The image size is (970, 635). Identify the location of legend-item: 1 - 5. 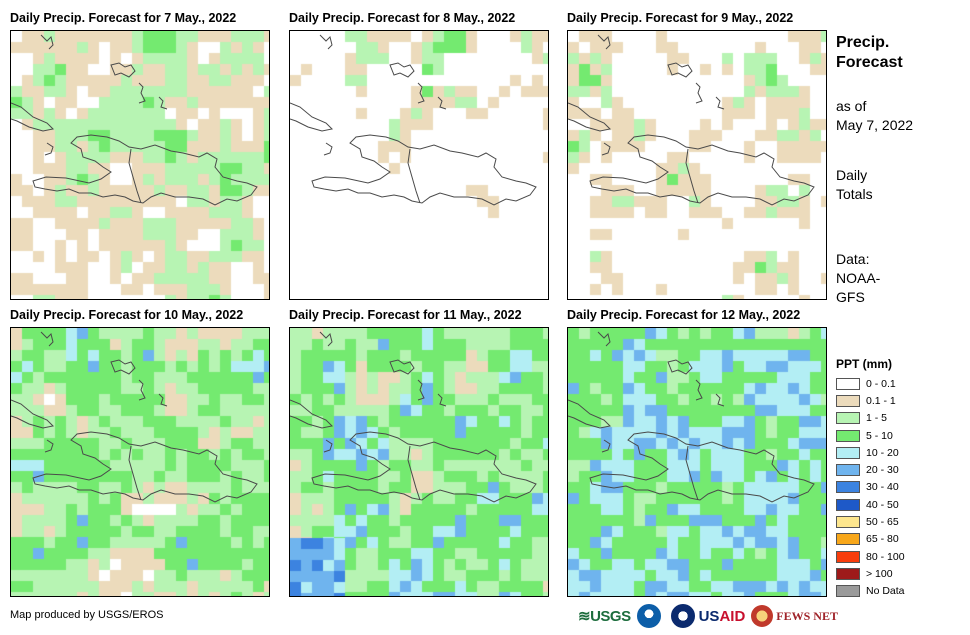
(870, 418).